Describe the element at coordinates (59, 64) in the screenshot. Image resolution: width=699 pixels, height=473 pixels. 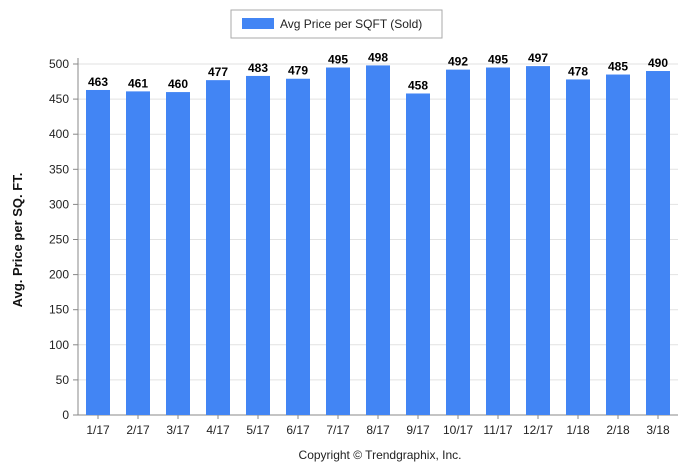
I see `y-tick-label: 500` at that location.